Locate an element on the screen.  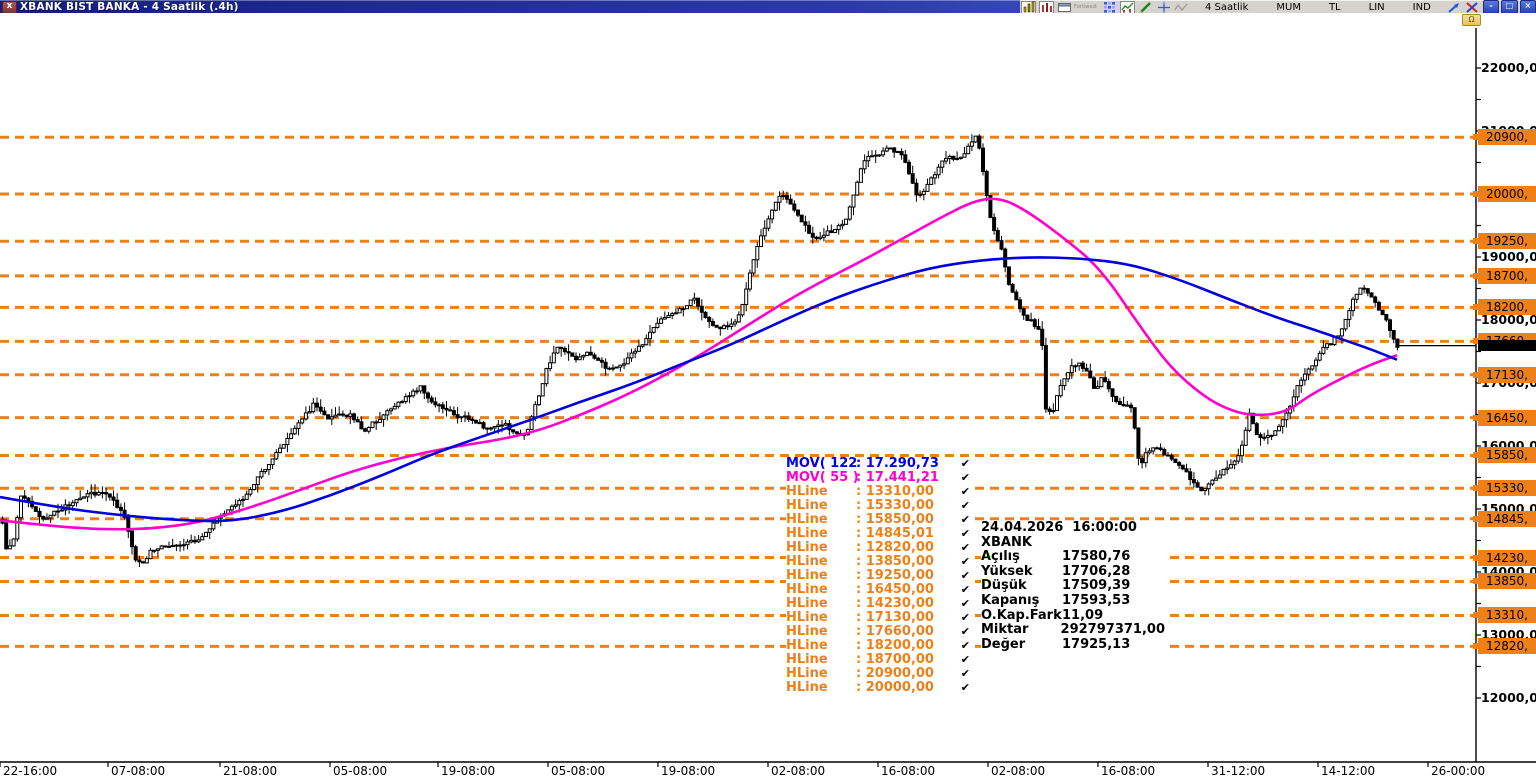
legend-row: HLine : 17130,00 ✔ is located at coordinates (878, 618).